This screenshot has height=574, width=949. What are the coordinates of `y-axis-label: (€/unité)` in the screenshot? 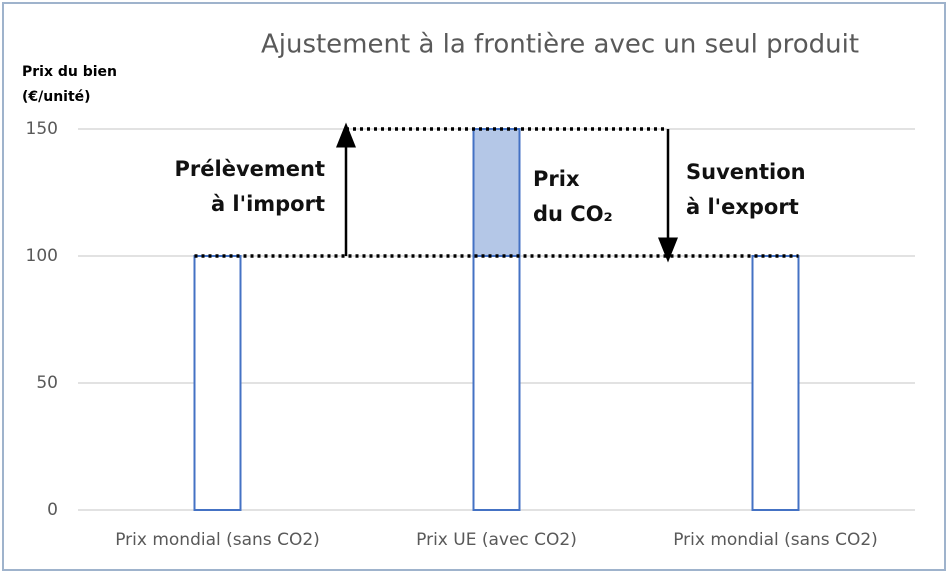 It's located at (56, 97).